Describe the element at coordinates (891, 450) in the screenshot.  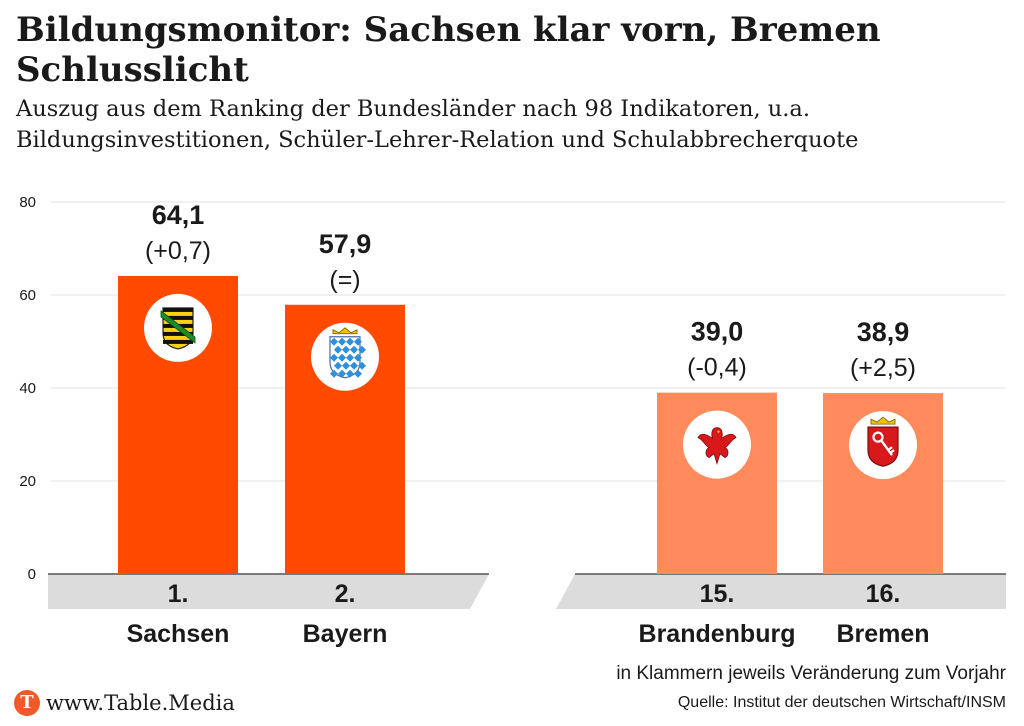
I see `key-bit` at that location.